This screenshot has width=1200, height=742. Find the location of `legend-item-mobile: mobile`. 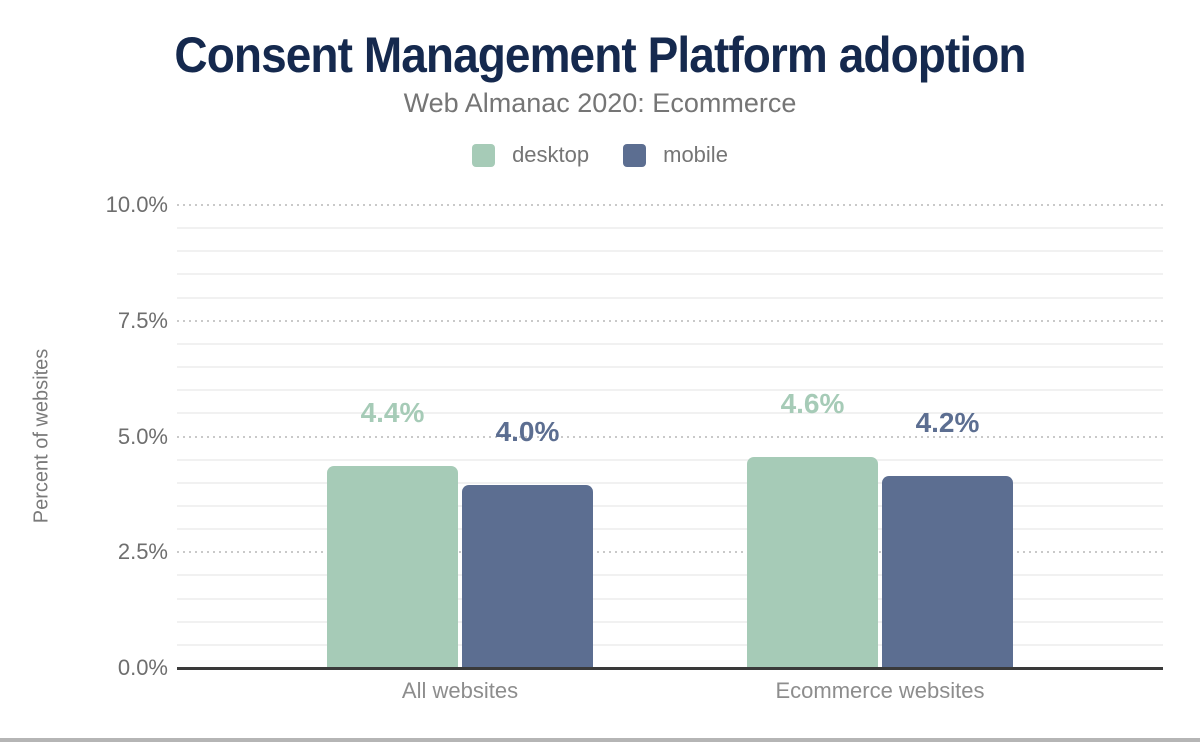

legend-item-mobile: mobile is located at coordinates (675, 155).